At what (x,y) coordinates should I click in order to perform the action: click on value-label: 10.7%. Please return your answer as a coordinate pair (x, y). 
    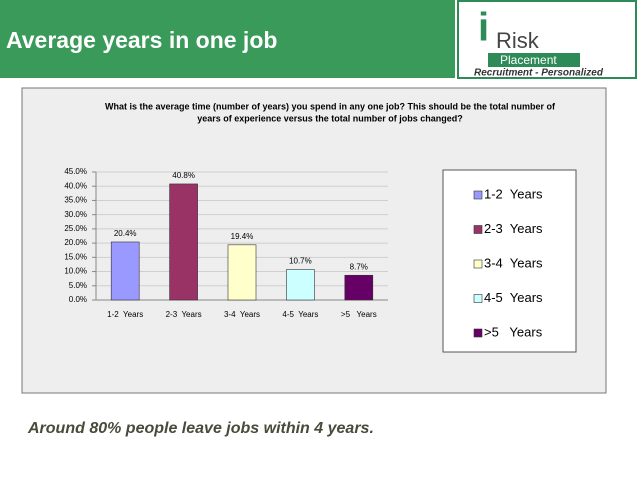
    Looking at the image, I should click on (300, 261).